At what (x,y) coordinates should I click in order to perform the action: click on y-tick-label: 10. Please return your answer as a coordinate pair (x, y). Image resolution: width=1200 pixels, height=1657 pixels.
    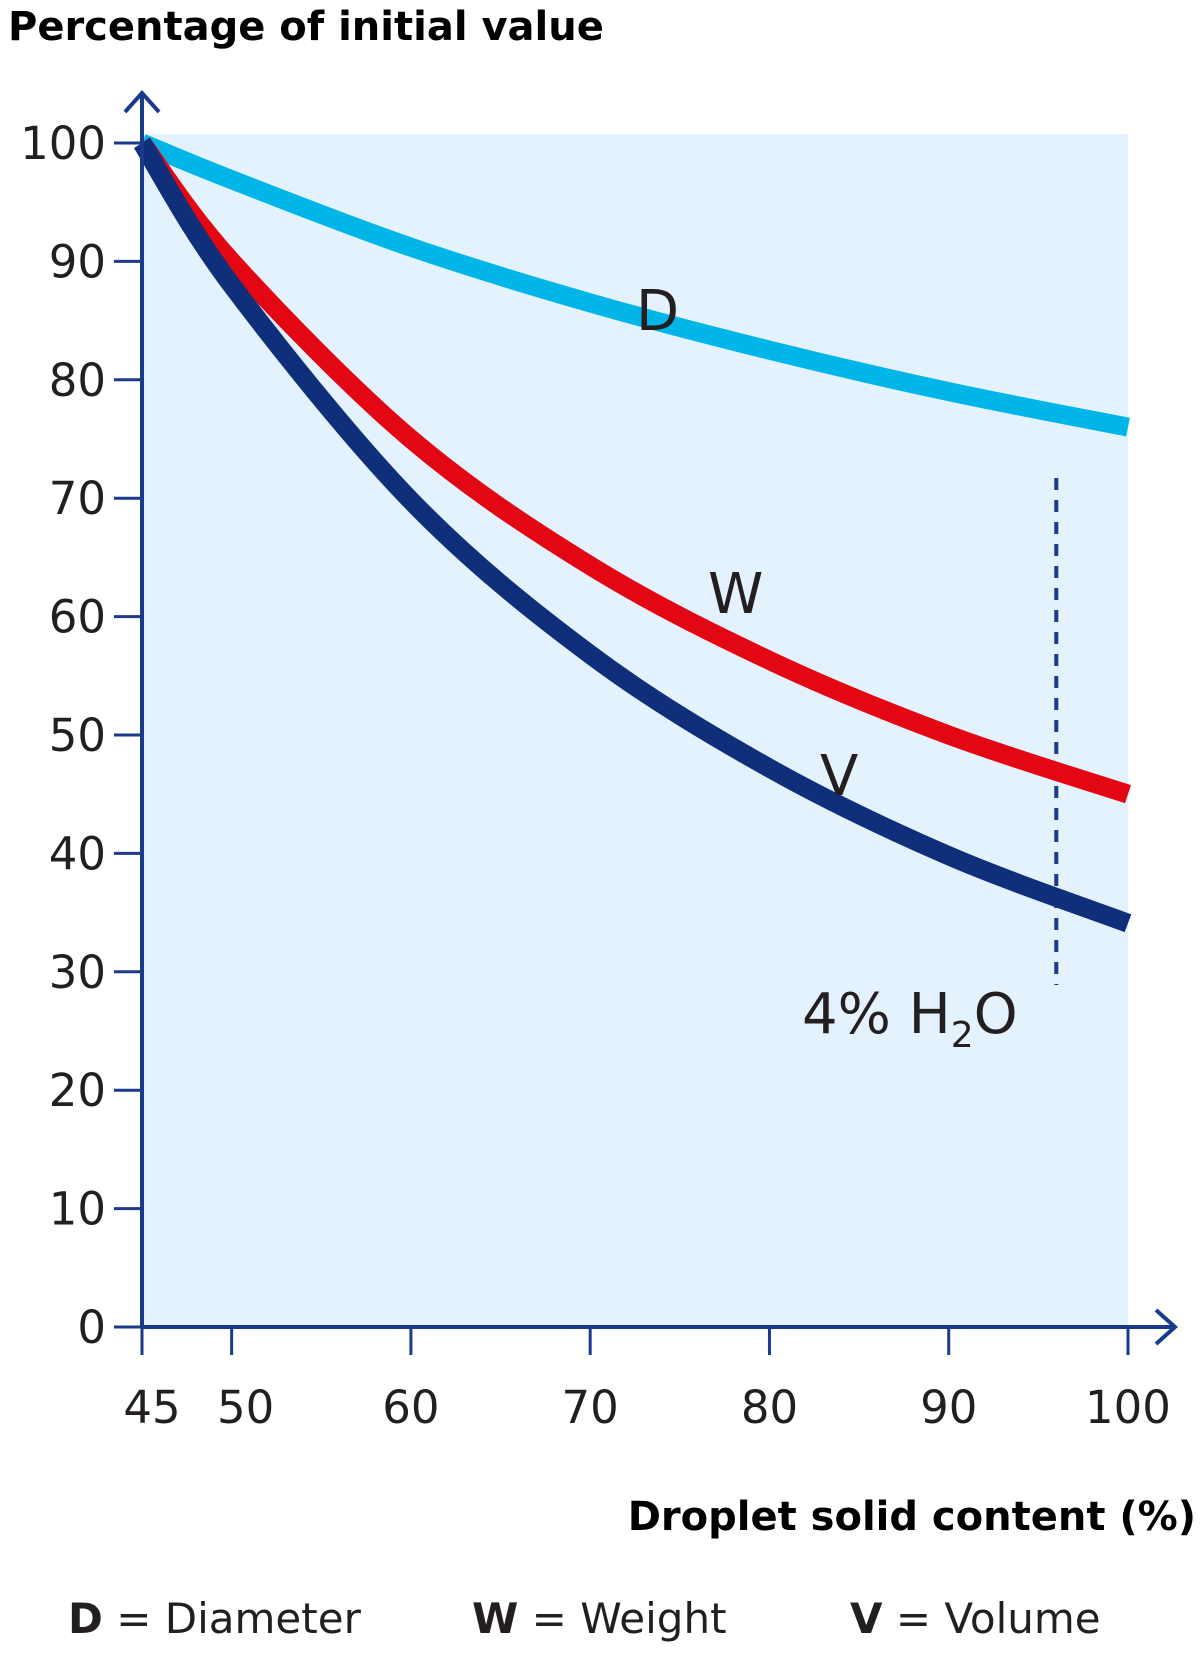
    Looking at the image, I should click on (77, 1209).